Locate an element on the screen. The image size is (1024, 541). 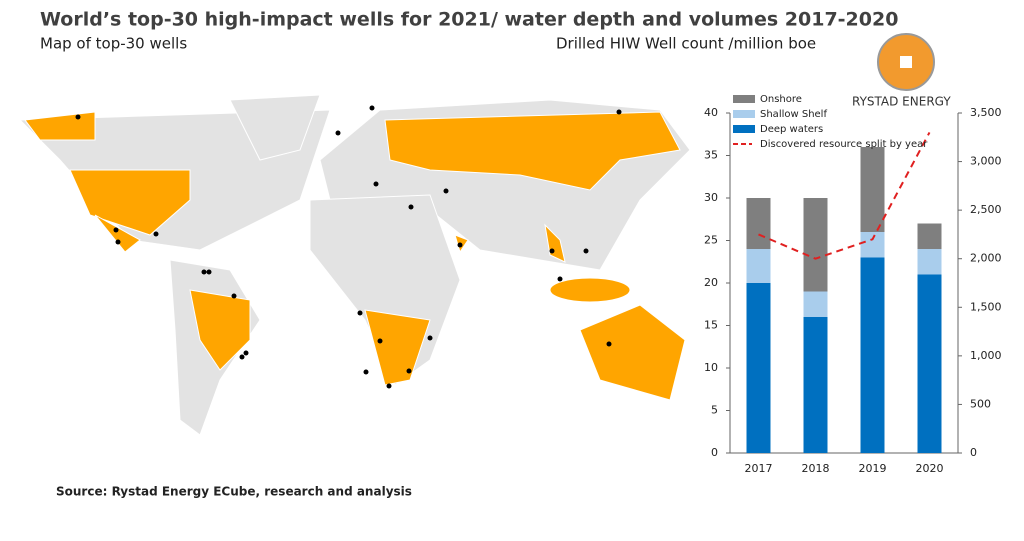
logo-text: RYSTAD ENERGY is located at coordinates (901, 102).